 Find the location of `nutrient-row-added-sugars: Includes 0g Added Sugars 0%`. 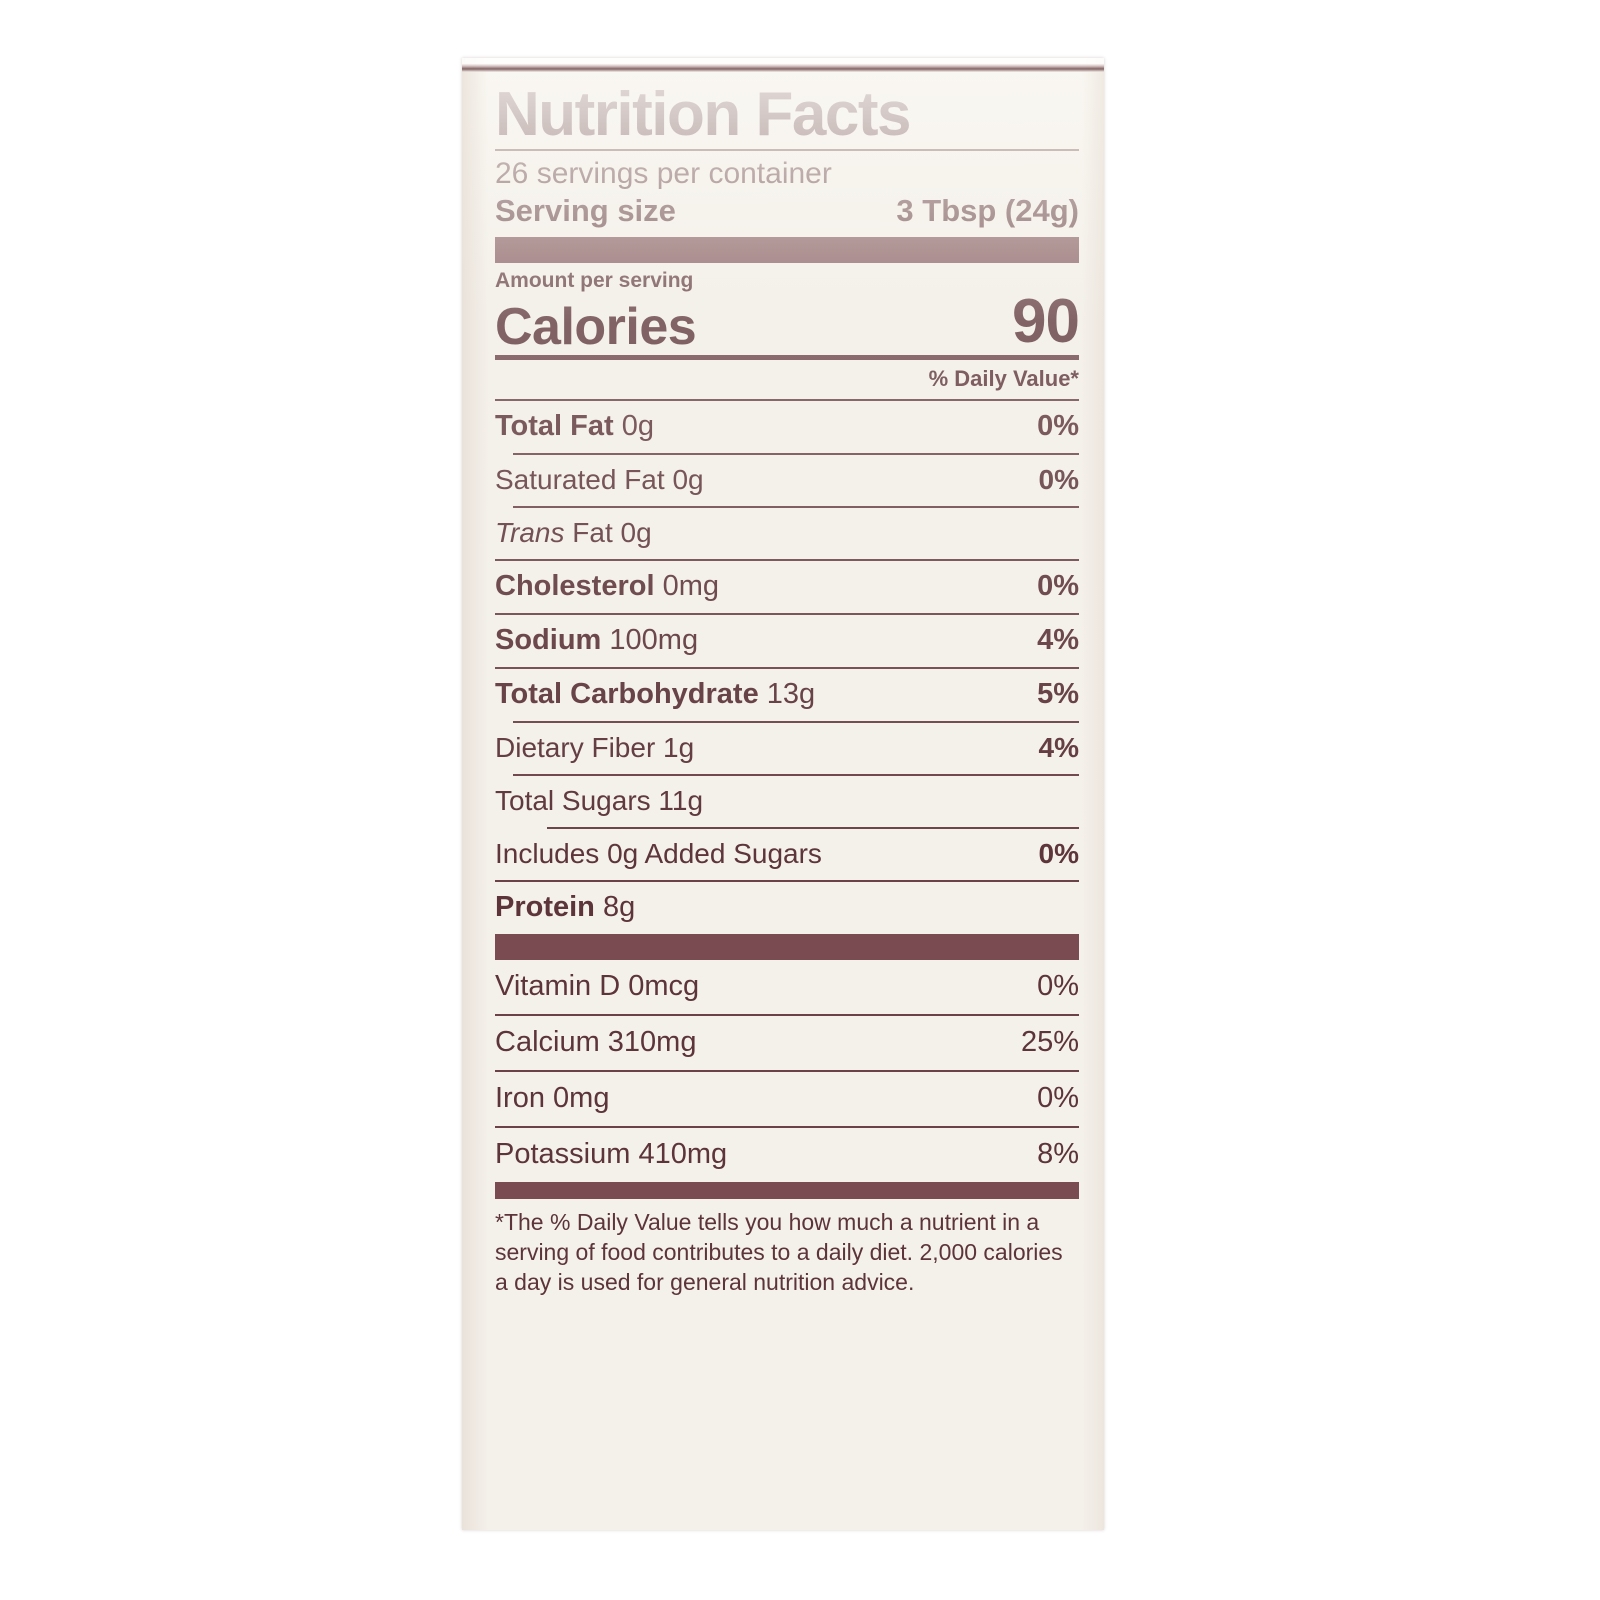

nutrient-row-added-sugars: Includes 0g Added Sugars 0% is located at coordinates (787, 854).